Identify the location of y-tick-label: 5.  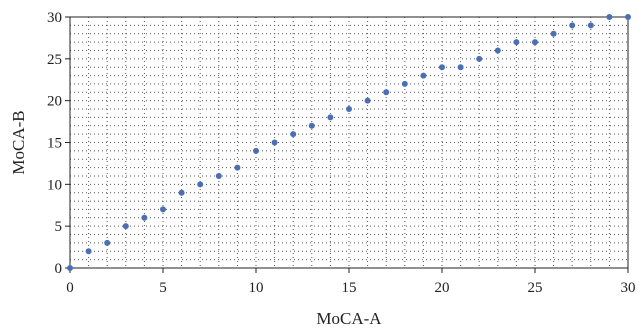
(59, 227).